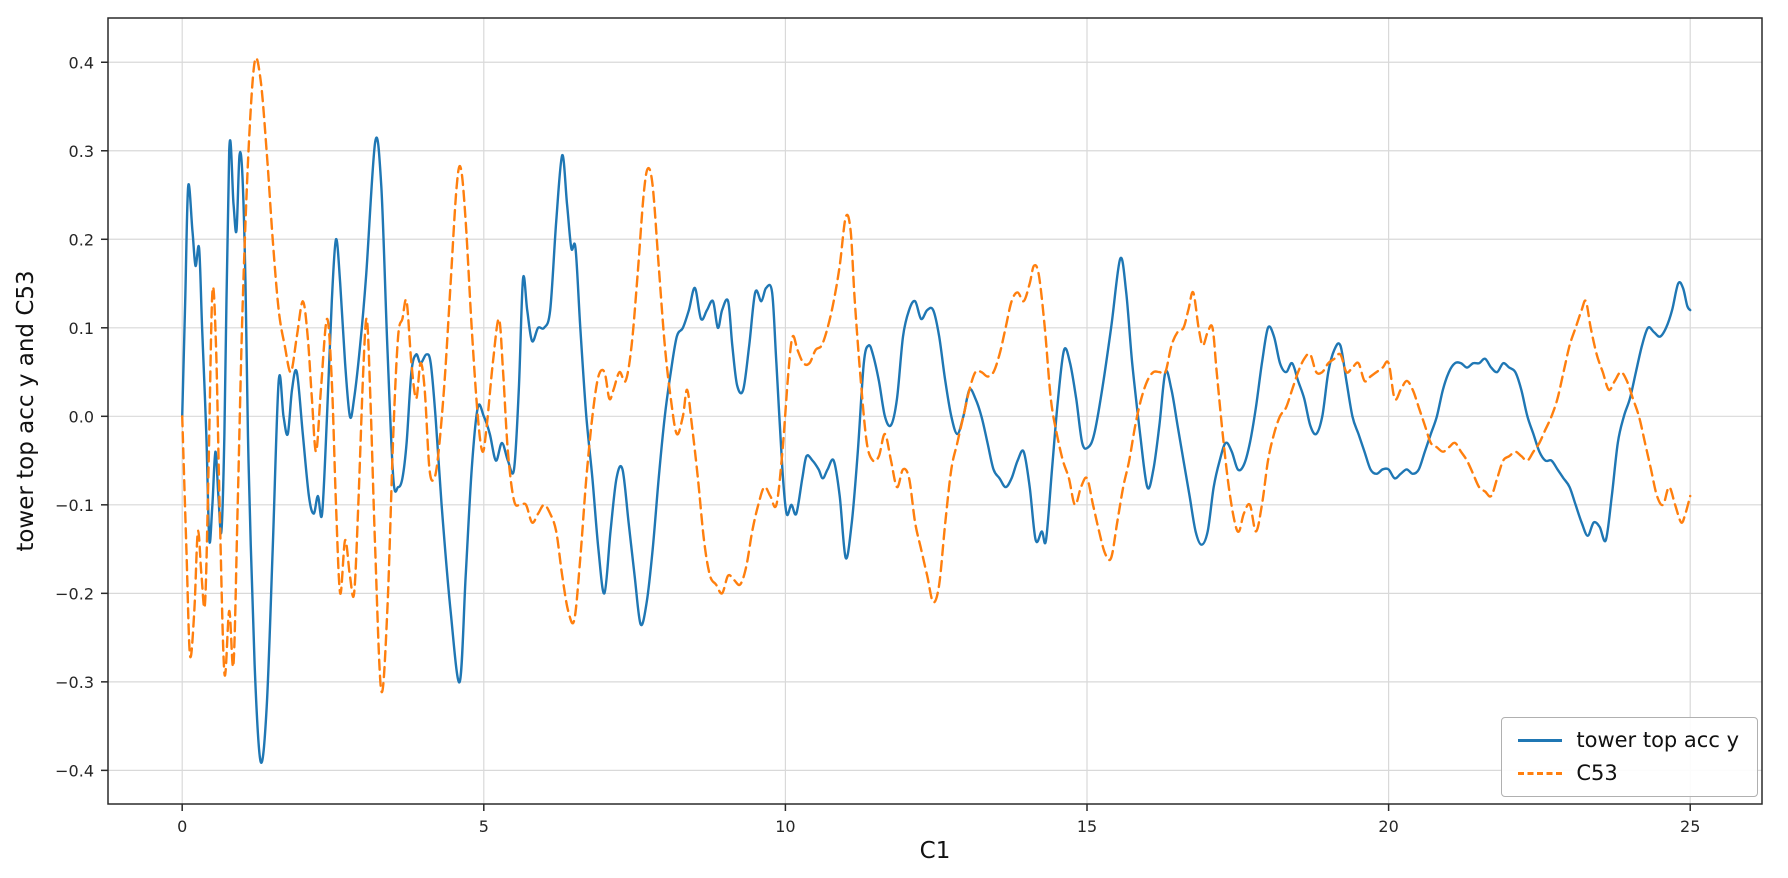 Image resolution: width=1788 pixels, height=878 pixels. What do you see at coordinates (81, 239) in the screenshot?
I see `y-tick-label: 0.2` at bounding box center [81, 239].